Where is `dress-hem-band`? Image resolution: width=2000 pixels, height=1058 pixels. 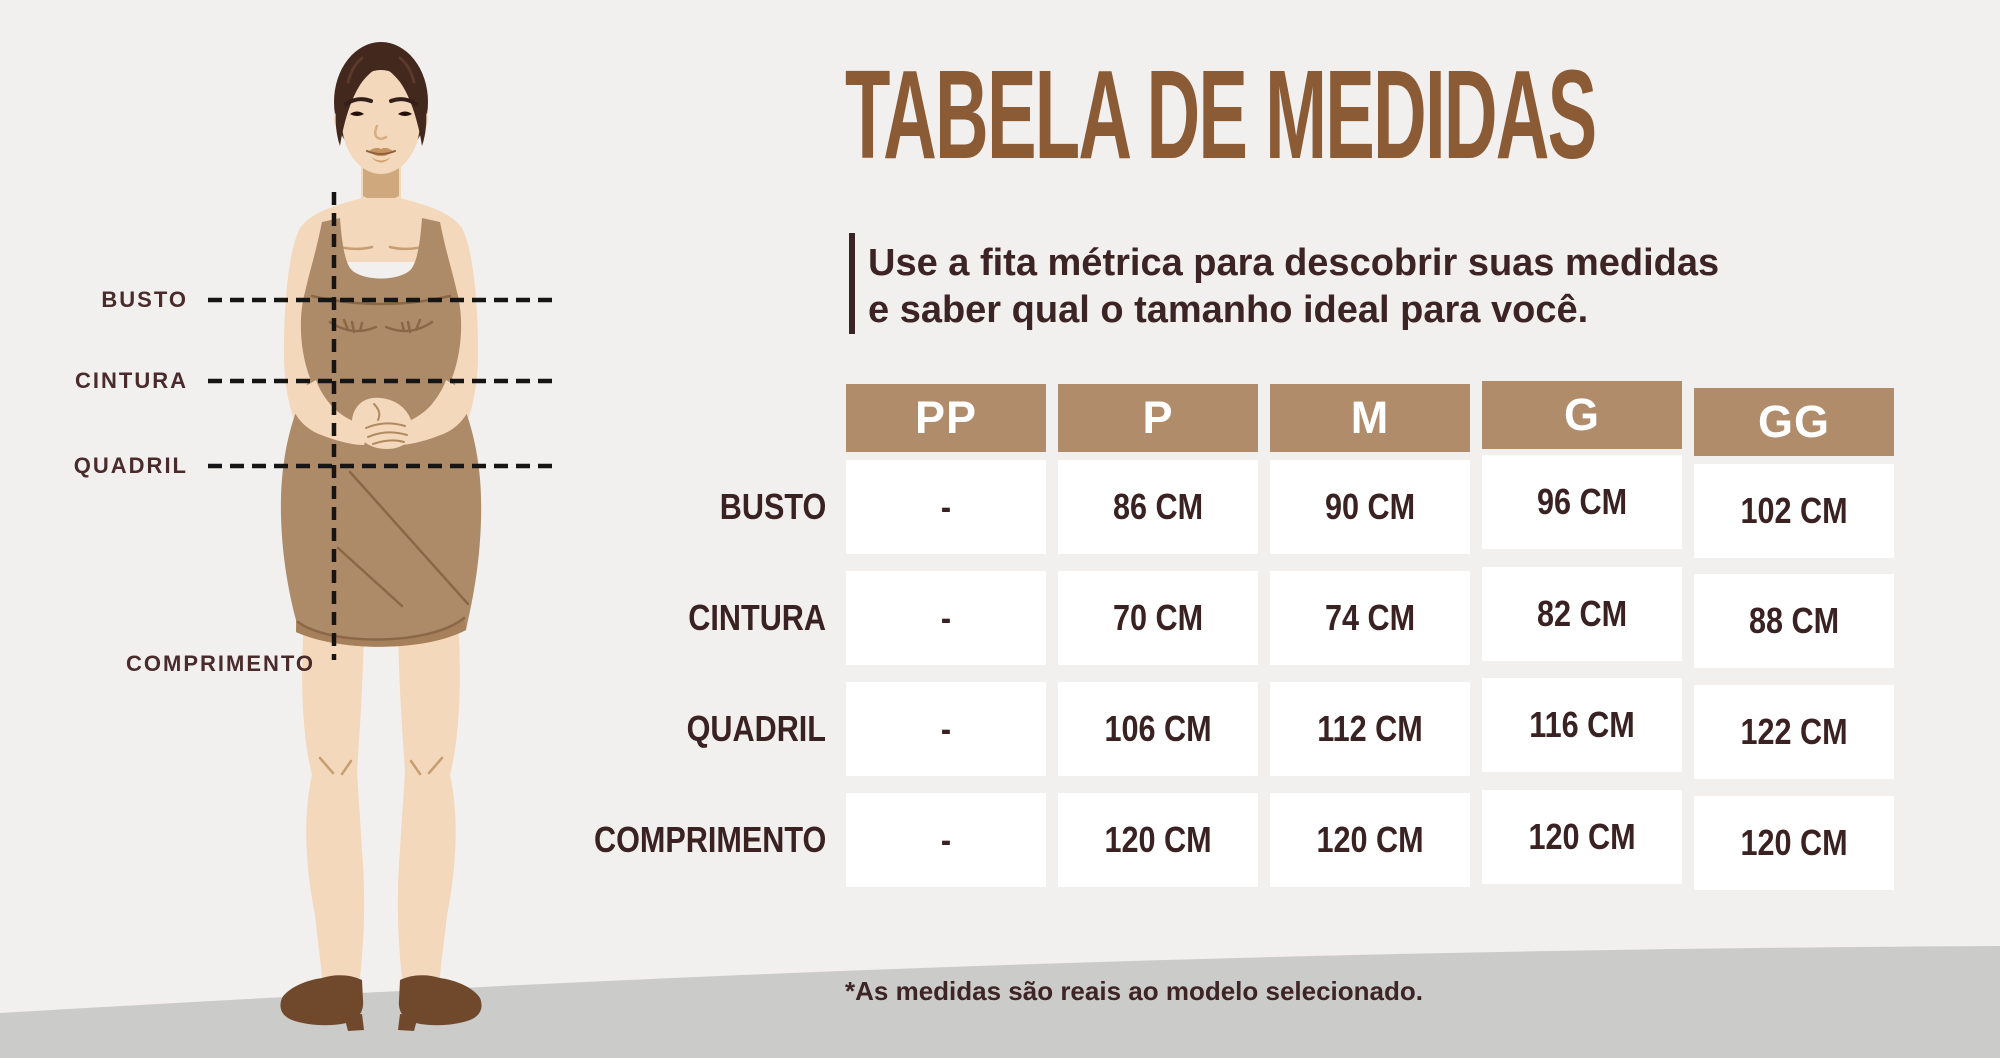 dress-hem-band is located at coordinates (381, 632).